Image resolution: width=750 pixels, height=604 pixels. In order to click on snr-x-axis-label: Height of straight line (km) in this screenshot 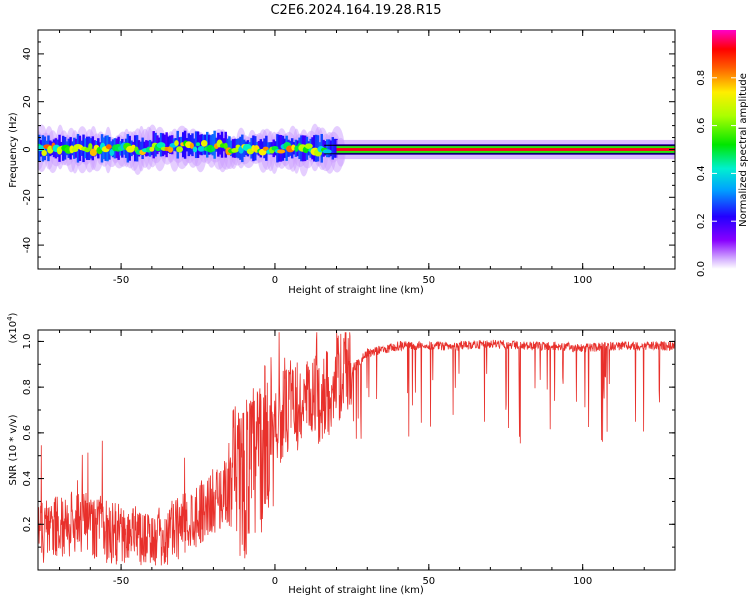, I will do `click(356, 590)`.